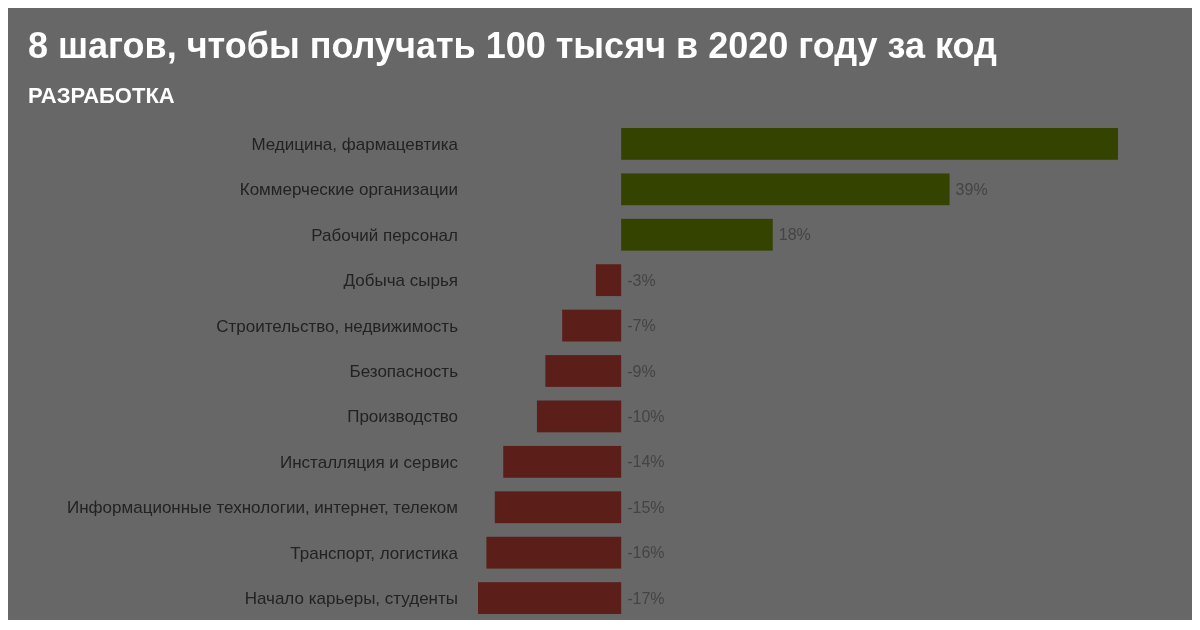 This screenshot has height=630, width=1200. I want to click on chart-title: 8 шагов, чтобы получать 100 тысяч в 2020 году за код, so click(513, 45).